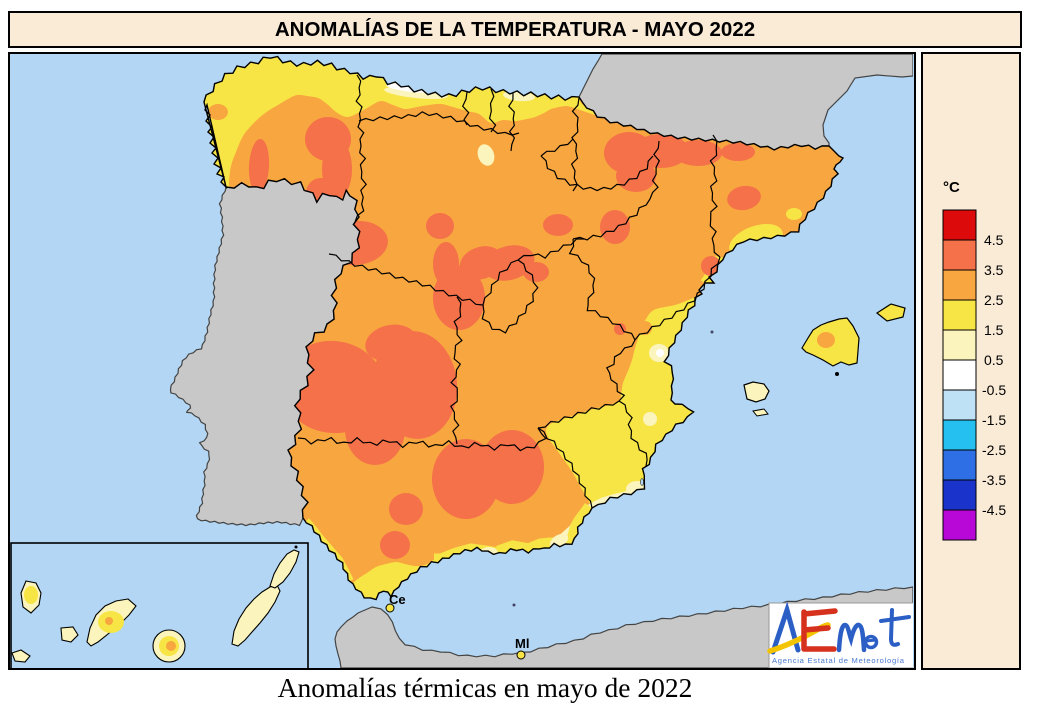 The image size is (1040, 727). Describe the element at coordinates (994, 330) in the screenshot. I see `svg-text: 1.5` at that location.